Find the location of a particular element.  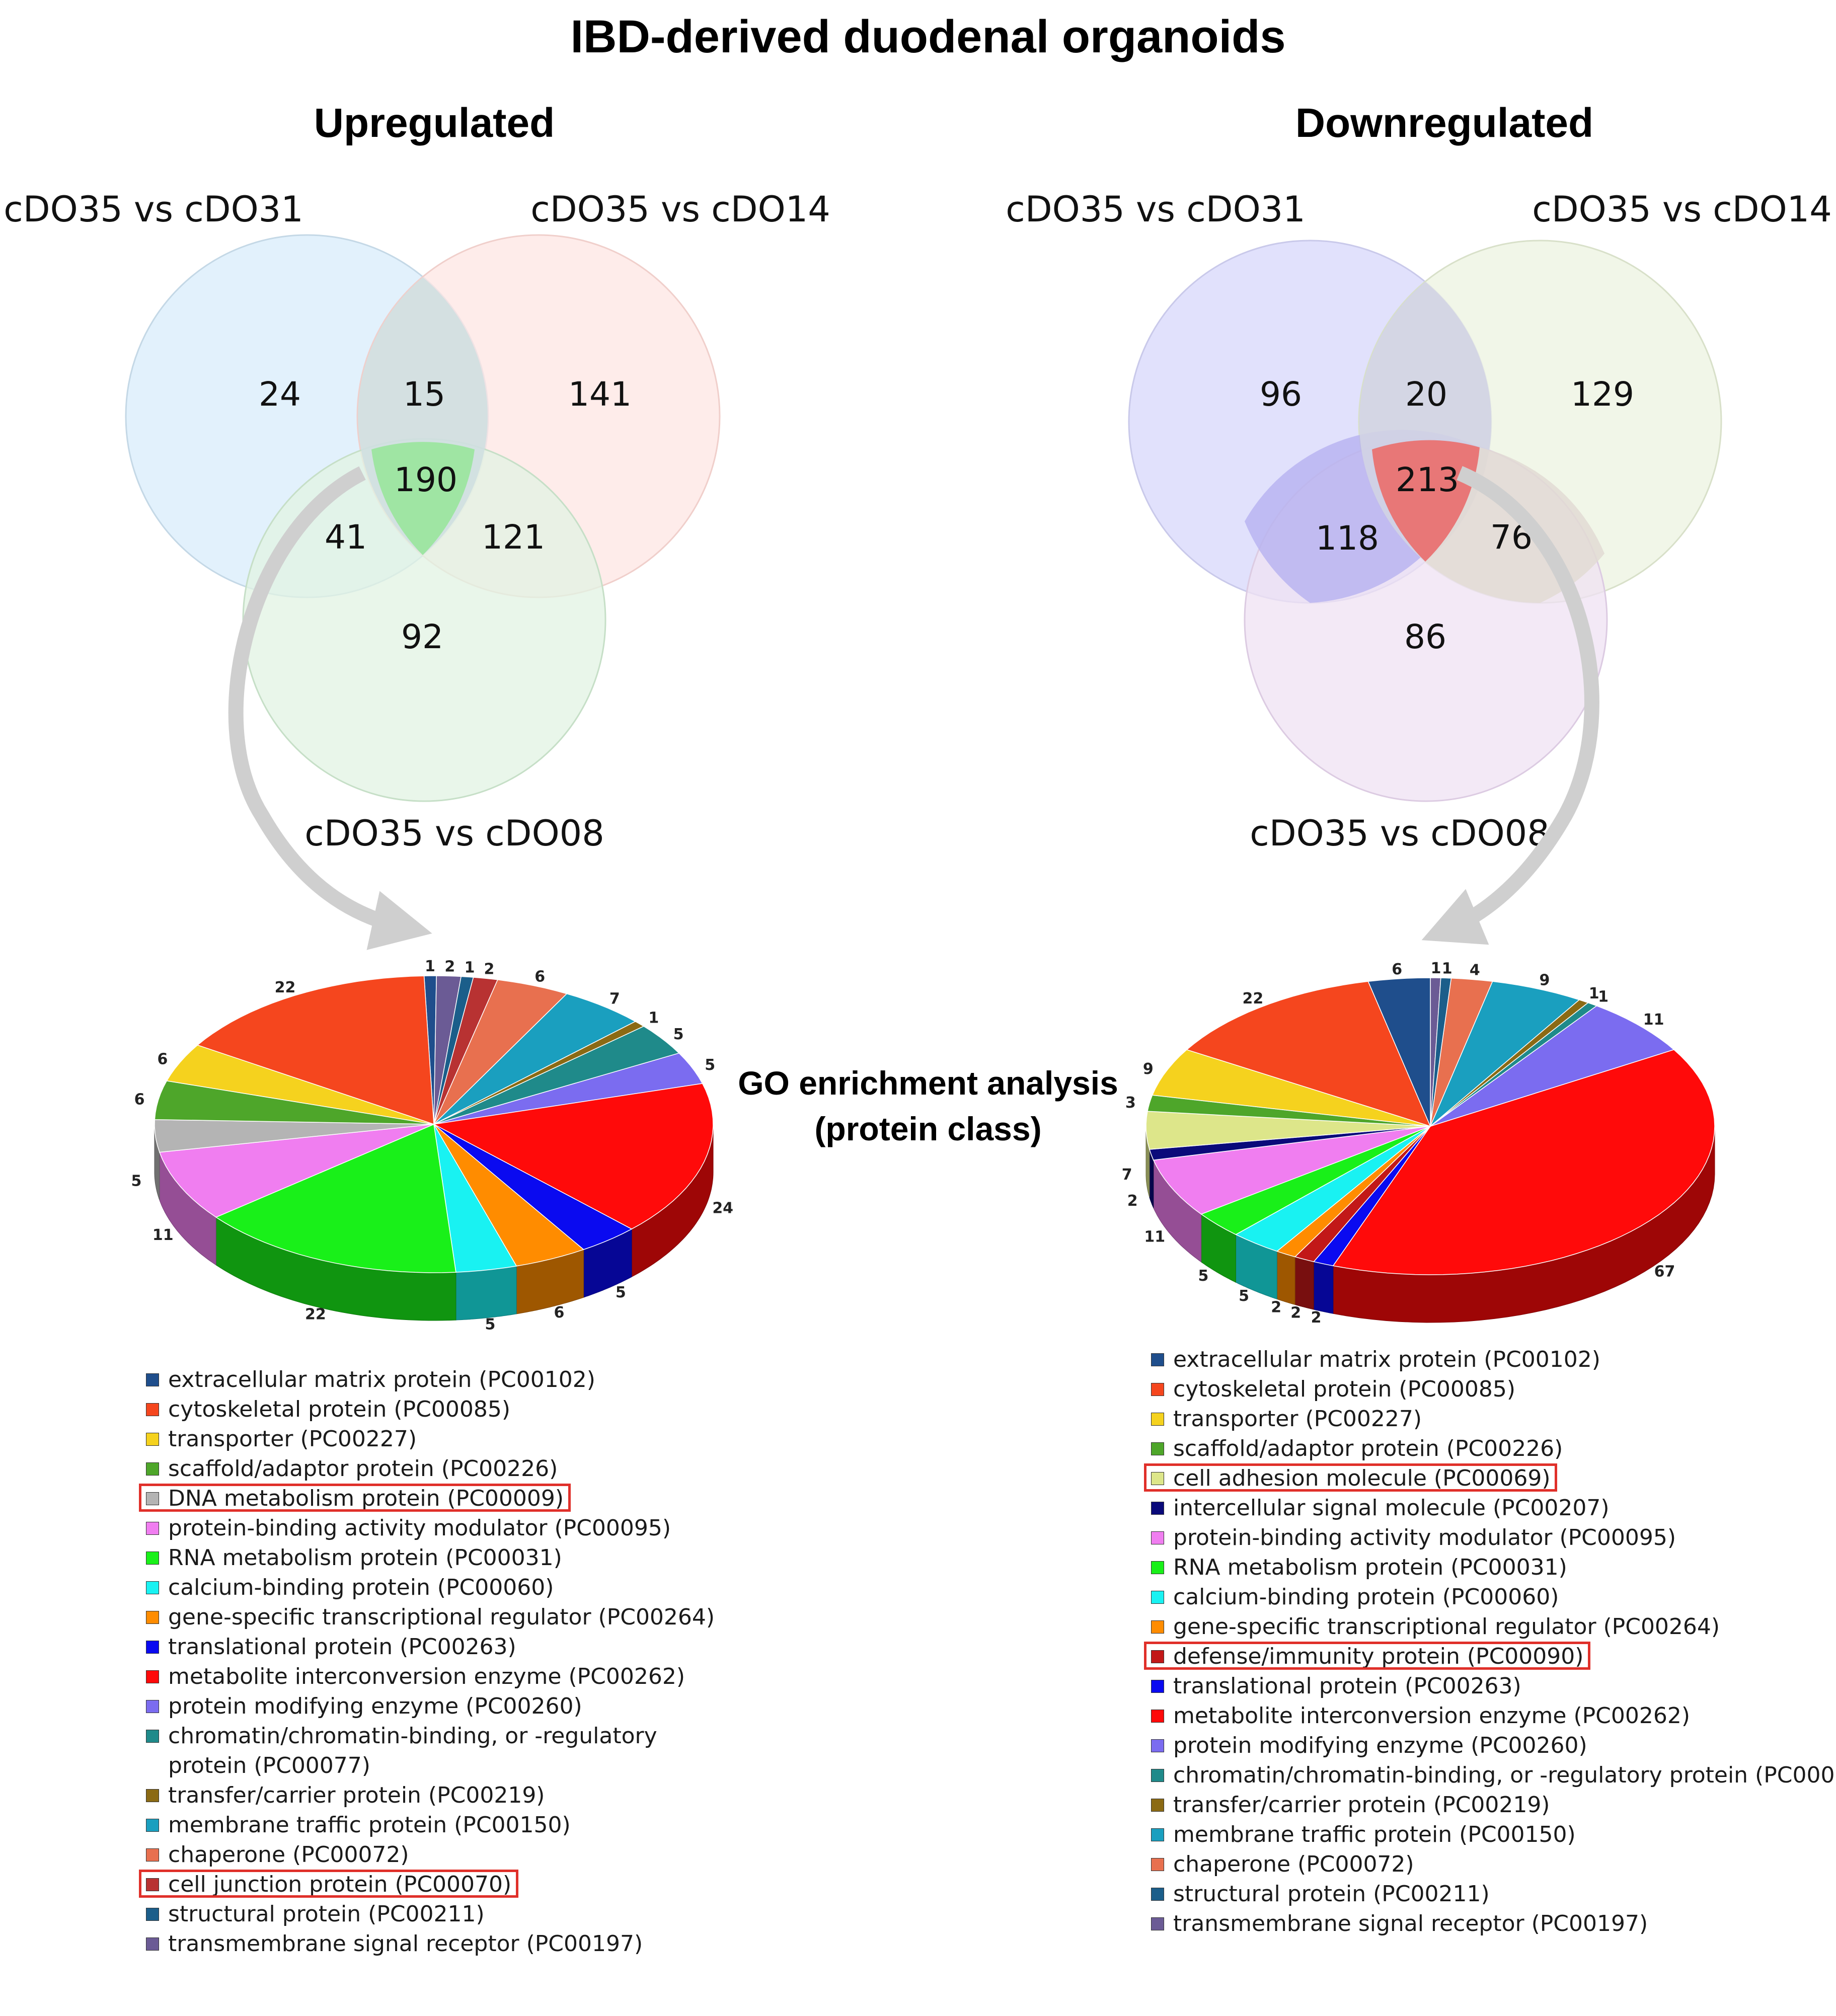

legend-label: transmembrane signal receptor (PC00197) is located at coordinates (1410, 1923).